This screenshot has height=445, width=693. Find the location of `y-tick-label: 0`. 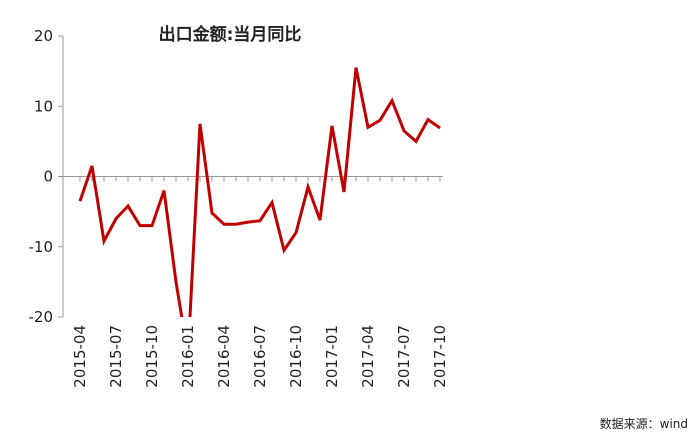

y-tick-label: 0 is located at coordinates (48, 177).